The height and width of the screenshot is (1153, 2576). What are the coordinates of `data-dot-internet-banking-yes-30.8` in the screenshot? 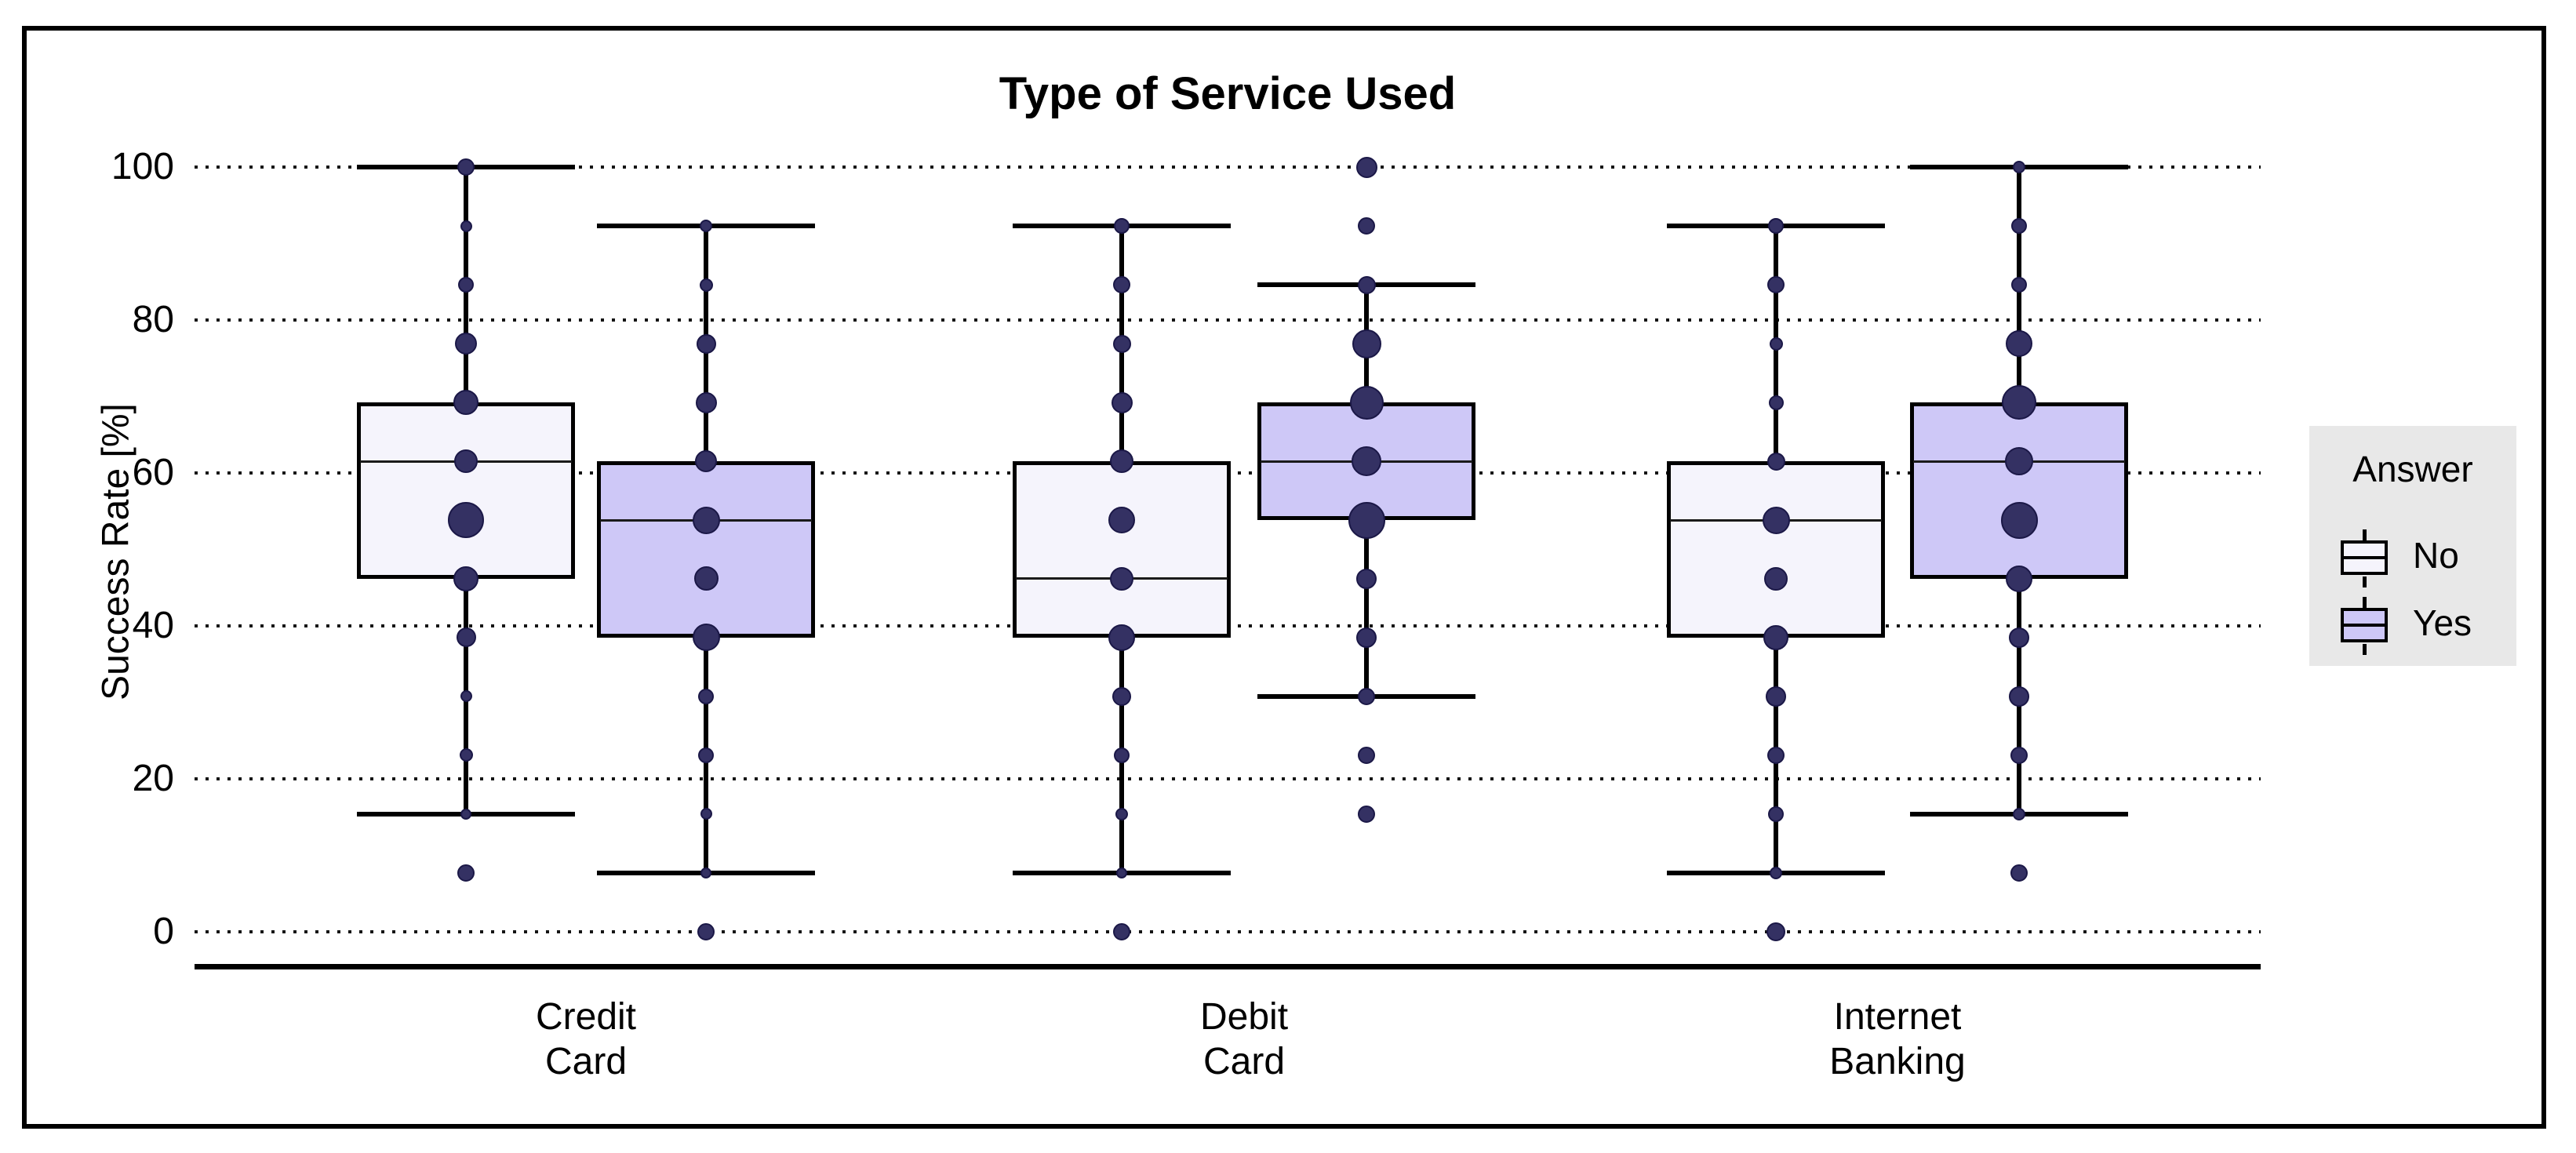 It's located at (2019, 696).